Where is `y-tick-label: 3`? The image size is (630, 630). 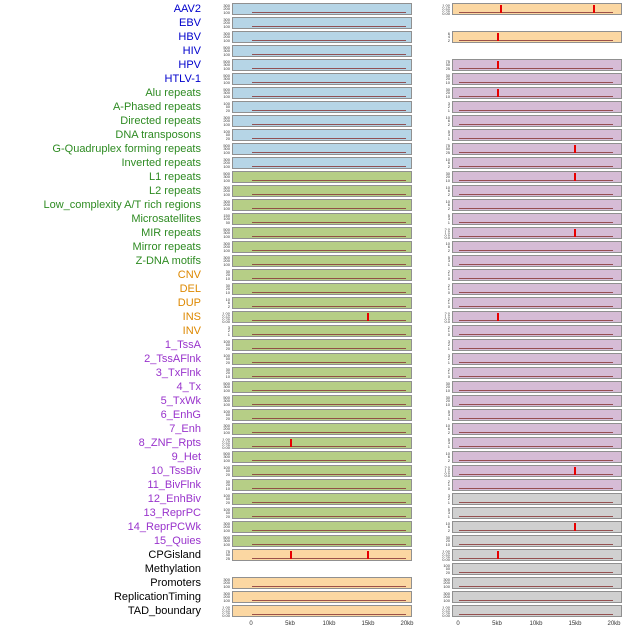
y-tick-label: 3 is located at coordinates (448, 495).